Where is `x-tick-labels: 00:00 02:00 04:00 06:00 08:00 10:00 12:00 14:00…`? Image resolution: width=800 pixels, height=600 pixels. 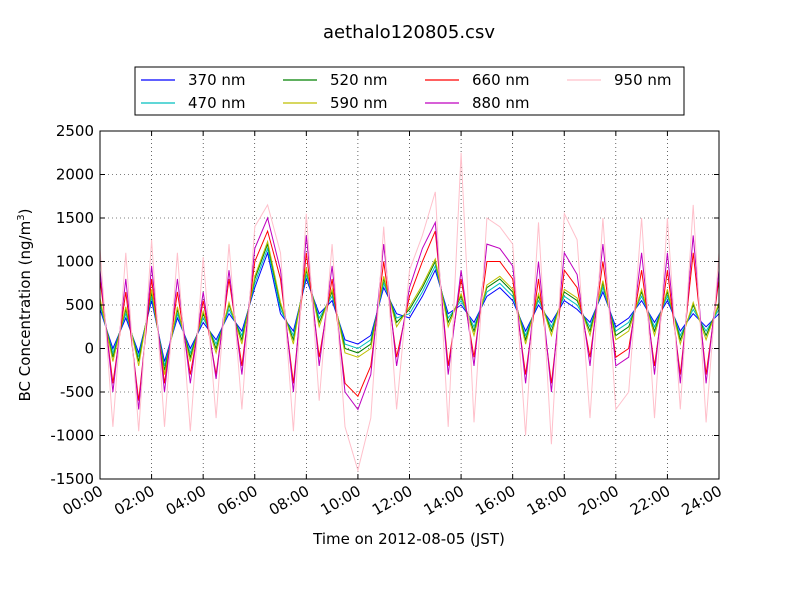 x-tick-labels: 00:00 02:00 04:00 06:00 08:00 10:00 12:00 14:00… is located at coordinates (392, 500).